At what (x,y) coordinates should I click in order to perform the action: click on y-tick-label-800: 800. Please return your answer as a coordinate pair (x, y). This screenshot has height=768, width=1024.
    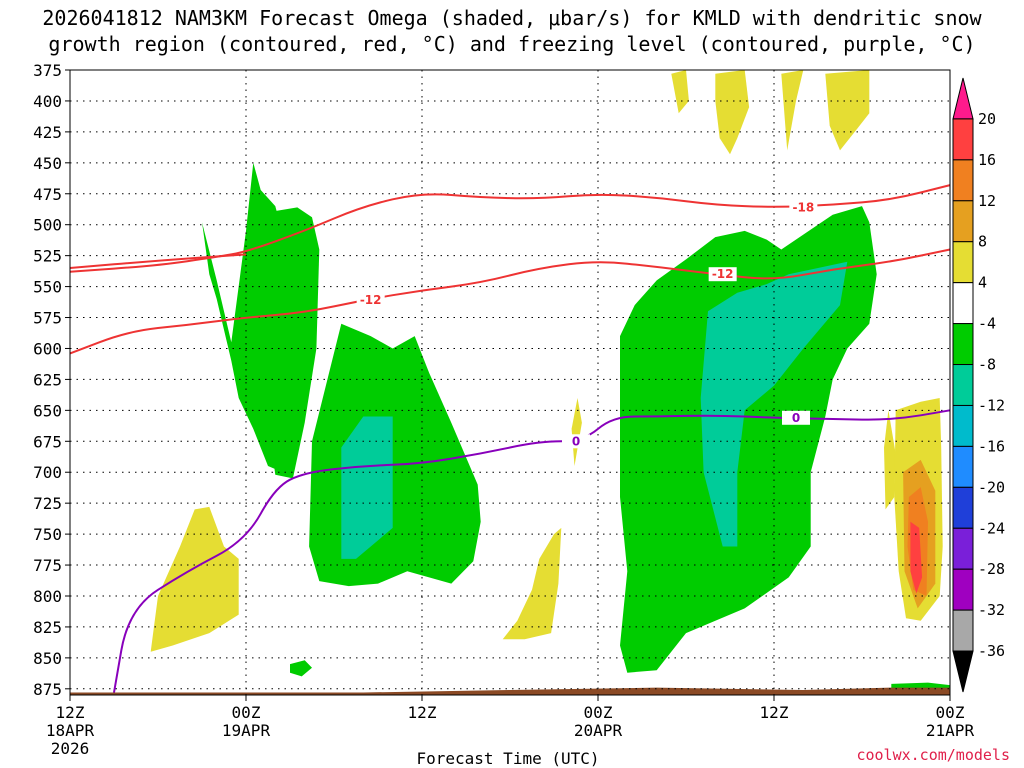
    Looking at the image, I should click on (47, 596).